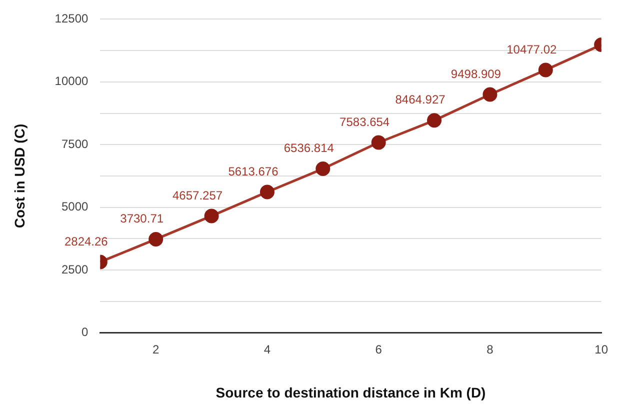 The height and width of the screenshot is (412, 618). What do you see at coordinates (309, 148) in the screenshot?
I see `data-label: 6536.814` at bounding box center [309, 148].